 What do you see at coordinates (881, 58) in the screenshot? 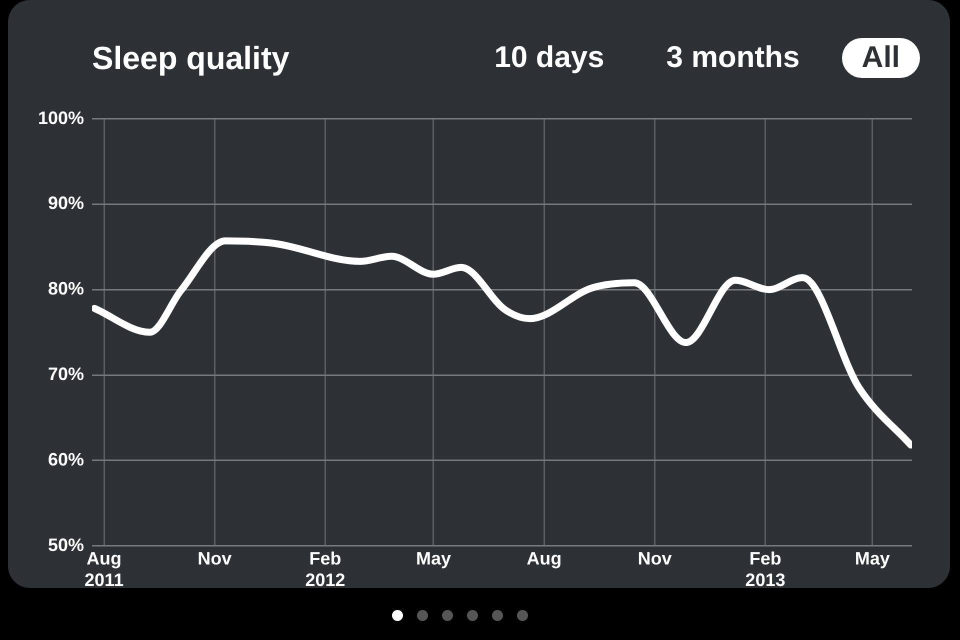
I see `text: All` at bounding box center [881, 58].